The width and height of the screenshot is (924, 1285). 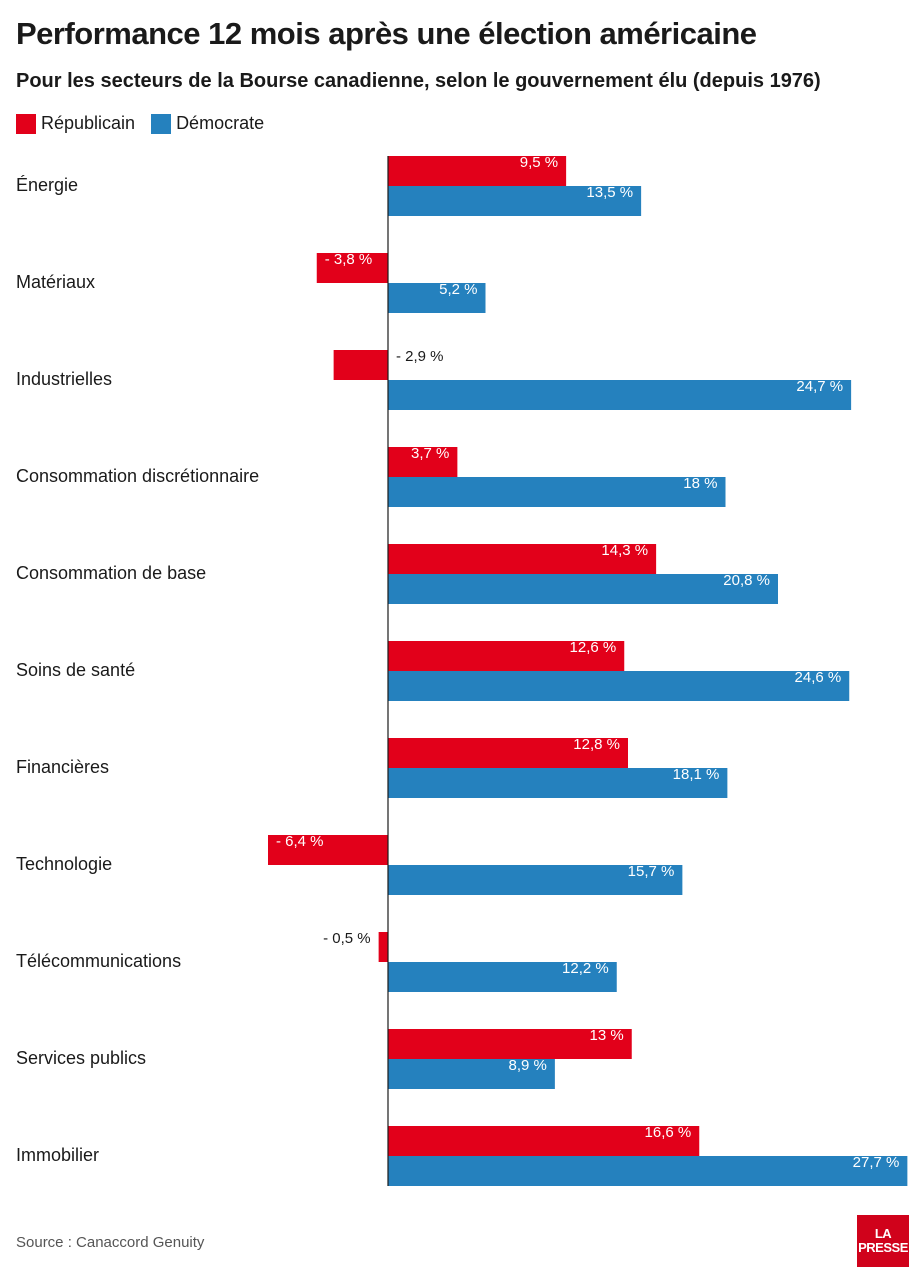 What do you see at coordinates (88, 123) in the screenshot?
I see `legend-label-republican: Républicain` at bounding box center [88, 123].